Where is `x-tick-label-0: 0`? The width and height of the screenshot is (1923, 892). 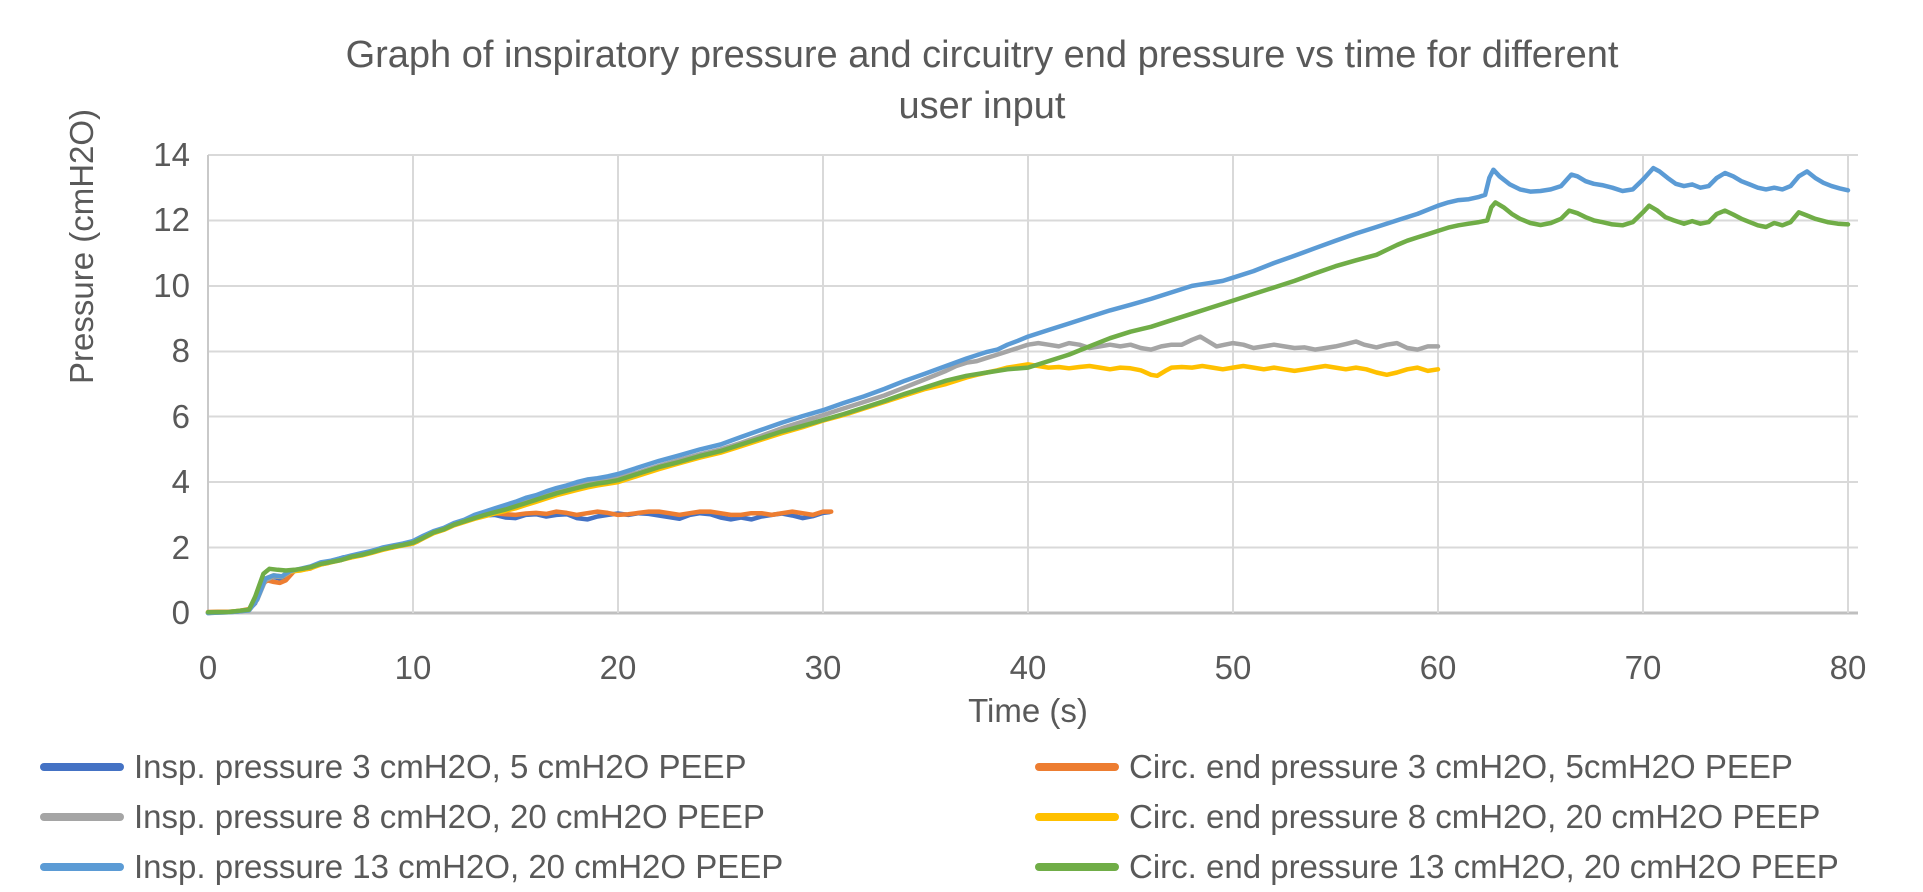 x-tick-label-0: 0 is located at coordinates (208, 667).